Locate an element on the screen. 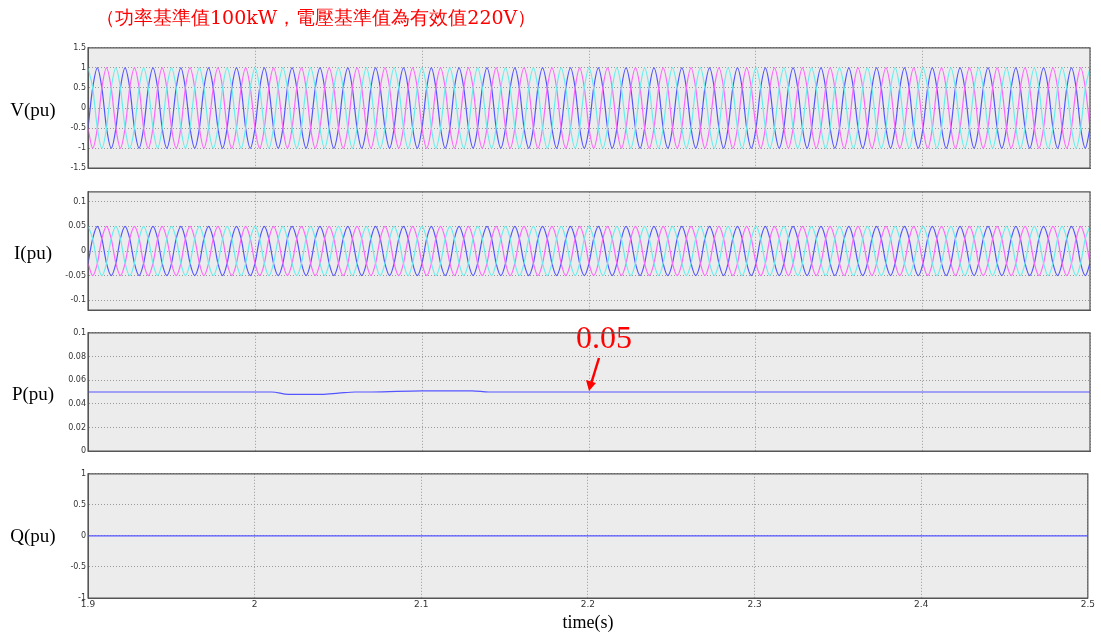 This screenshot has height=634, width=1101. y-axis-title: V(pu) is located at coordinates (33, 110).